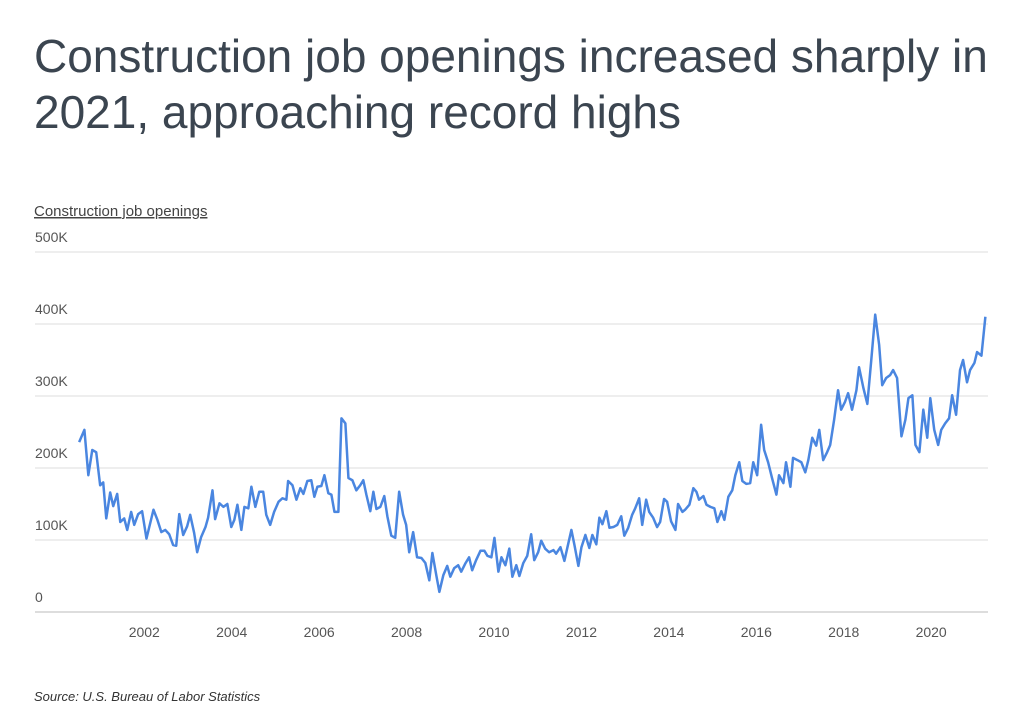  I want to click on y-tick-label: 400K, so click(51, 309).